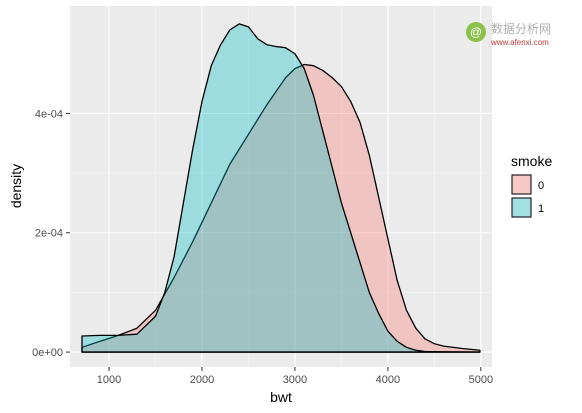 The width and height of the screenshot is (582, 413). What do you see at coordinates (541, 209) in the screenshot?
I see `legend-label-1: 1` at bounding box center [541, 209].